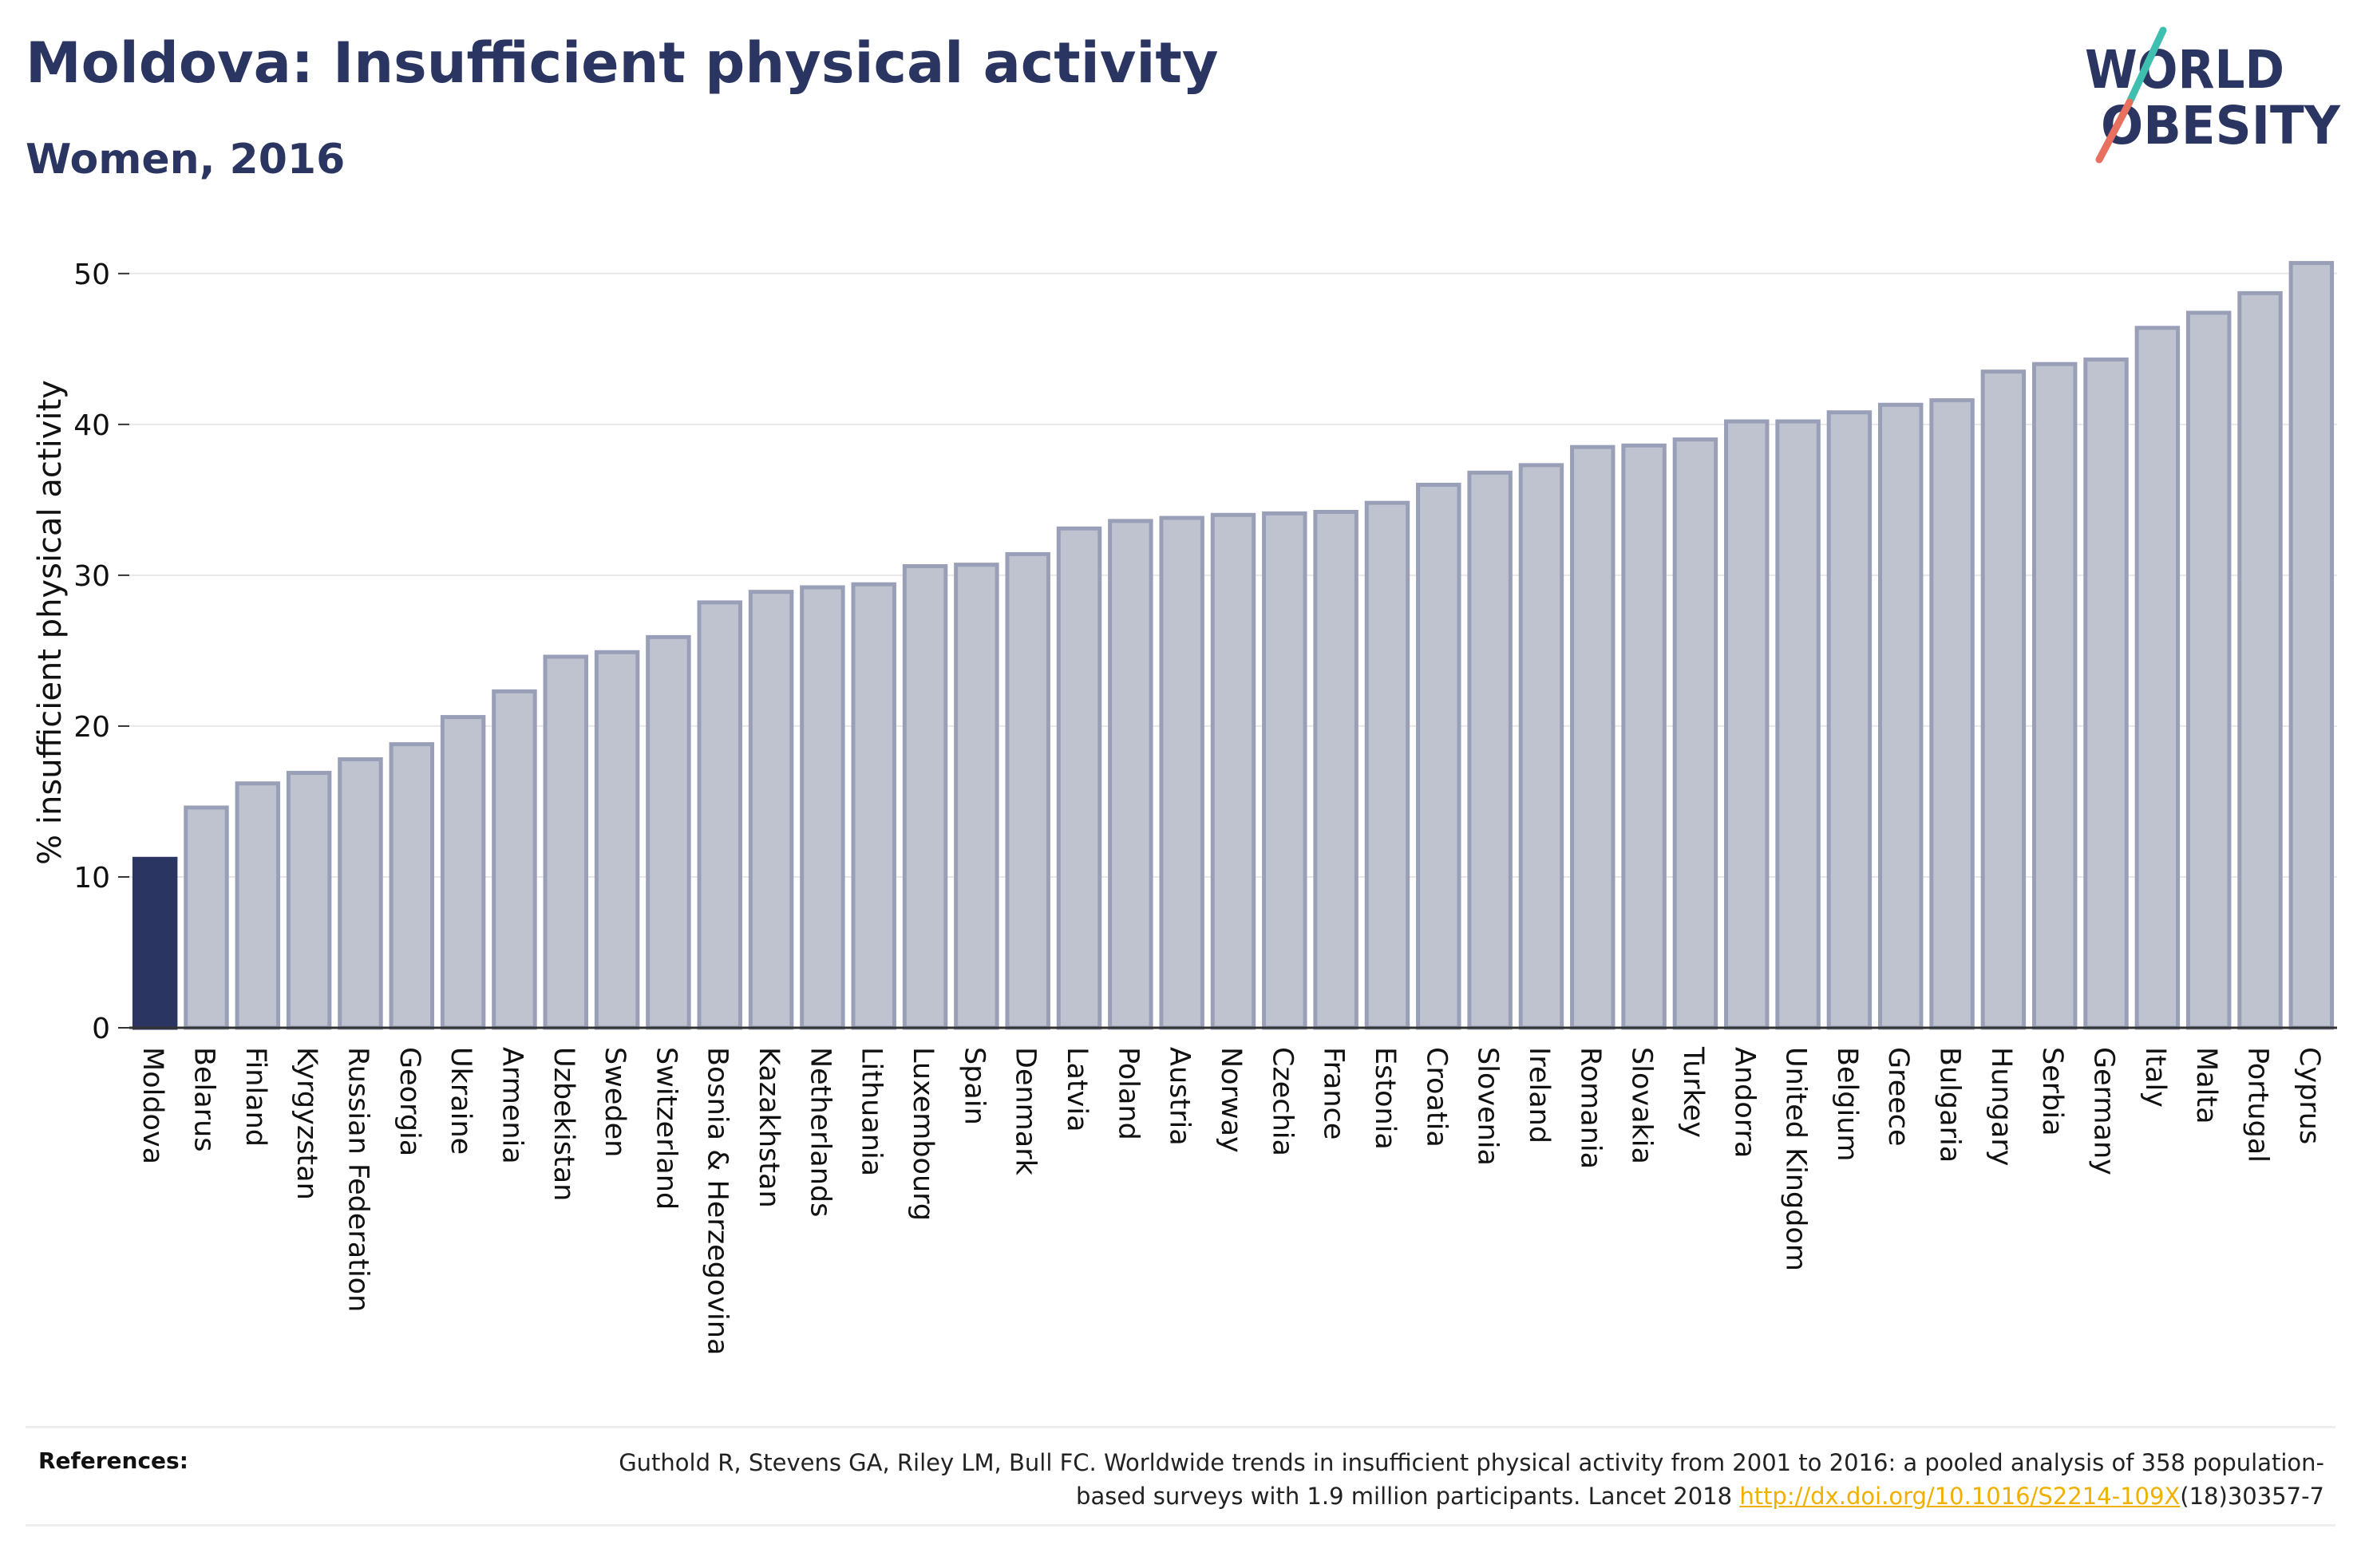  I want to click on bar-finland, so click(258, 905).